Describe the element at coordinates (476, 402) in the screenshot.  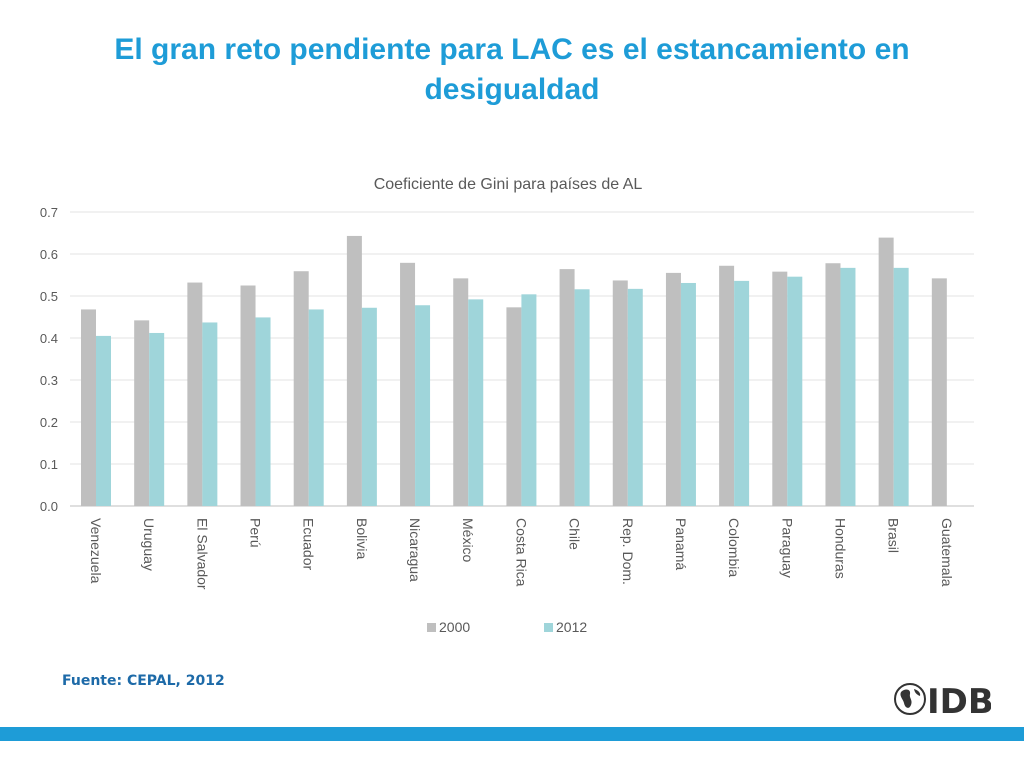
I see `bar-2012-m-xico` at that location.